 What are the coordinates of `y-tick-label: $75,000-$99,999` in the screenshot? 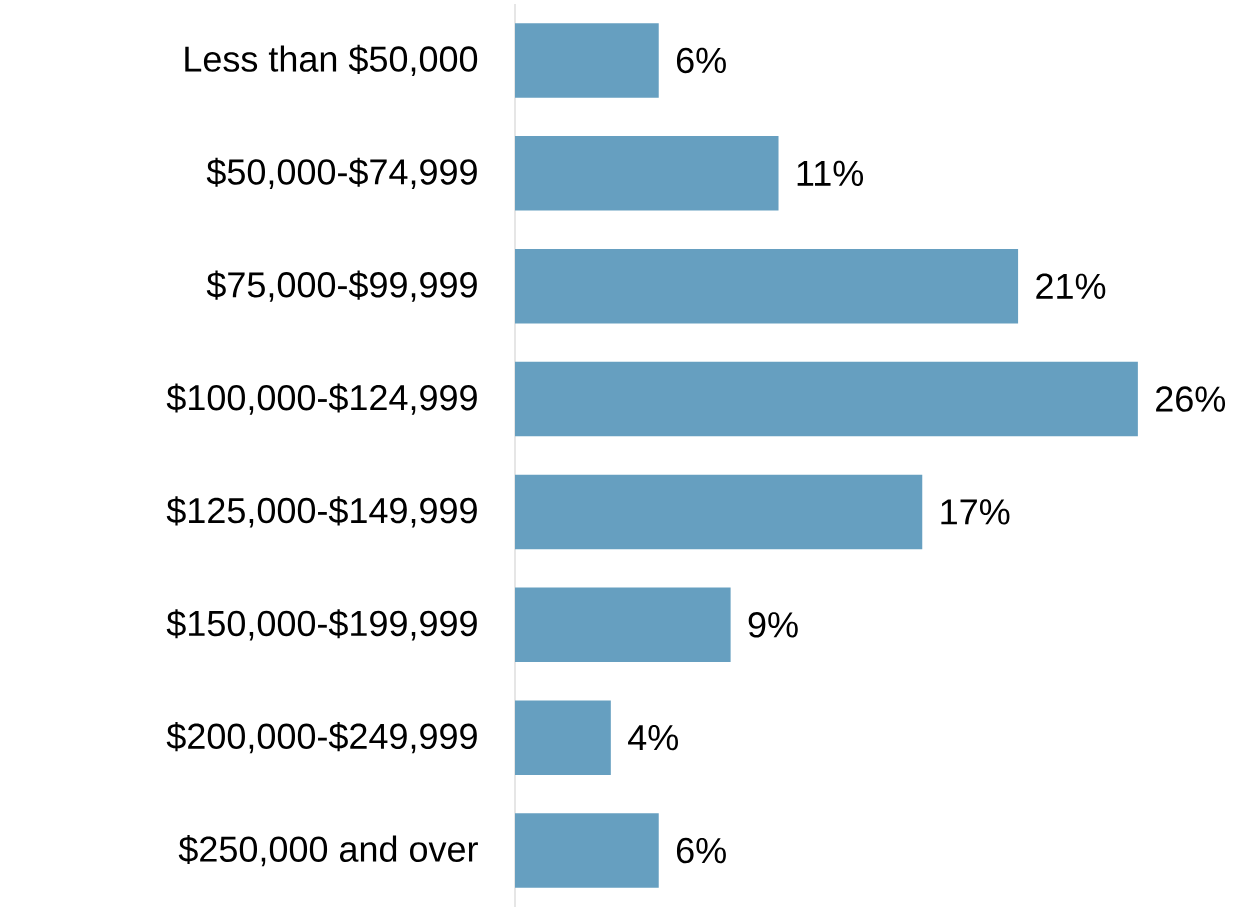 It's located at (341, 286).